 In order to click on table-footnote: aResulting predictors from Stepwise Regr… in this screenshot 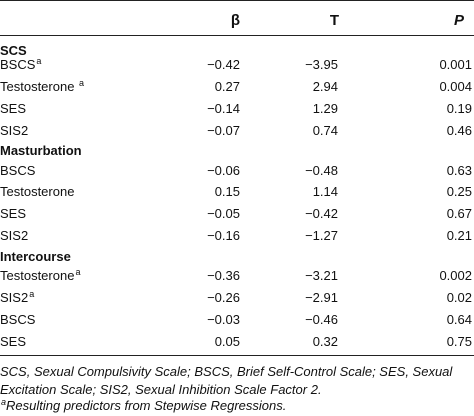, I will do `click(144, 405)`.